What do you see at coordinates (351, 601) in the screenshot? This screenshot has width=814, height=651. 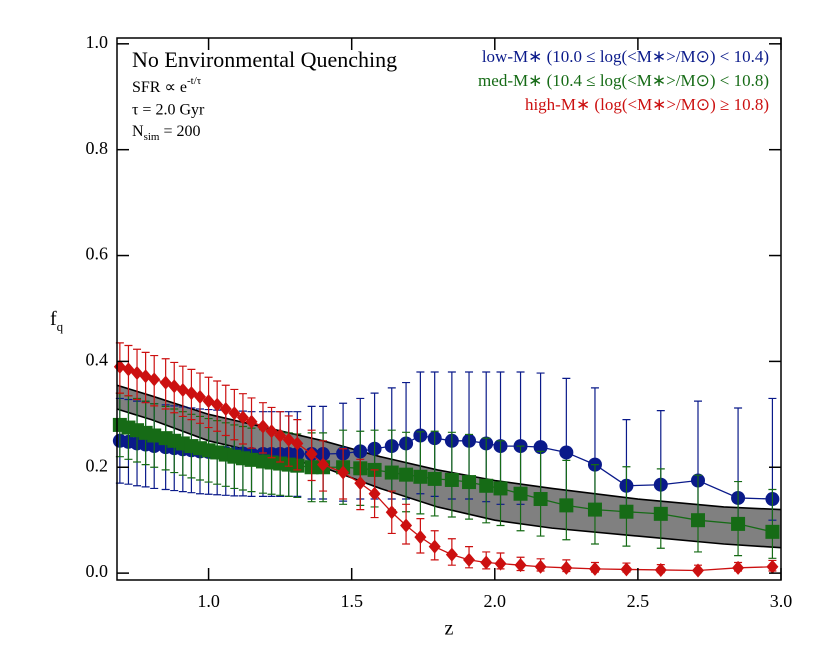 I see `x-tick-label: 1.5` at bounding box center [351, 601].